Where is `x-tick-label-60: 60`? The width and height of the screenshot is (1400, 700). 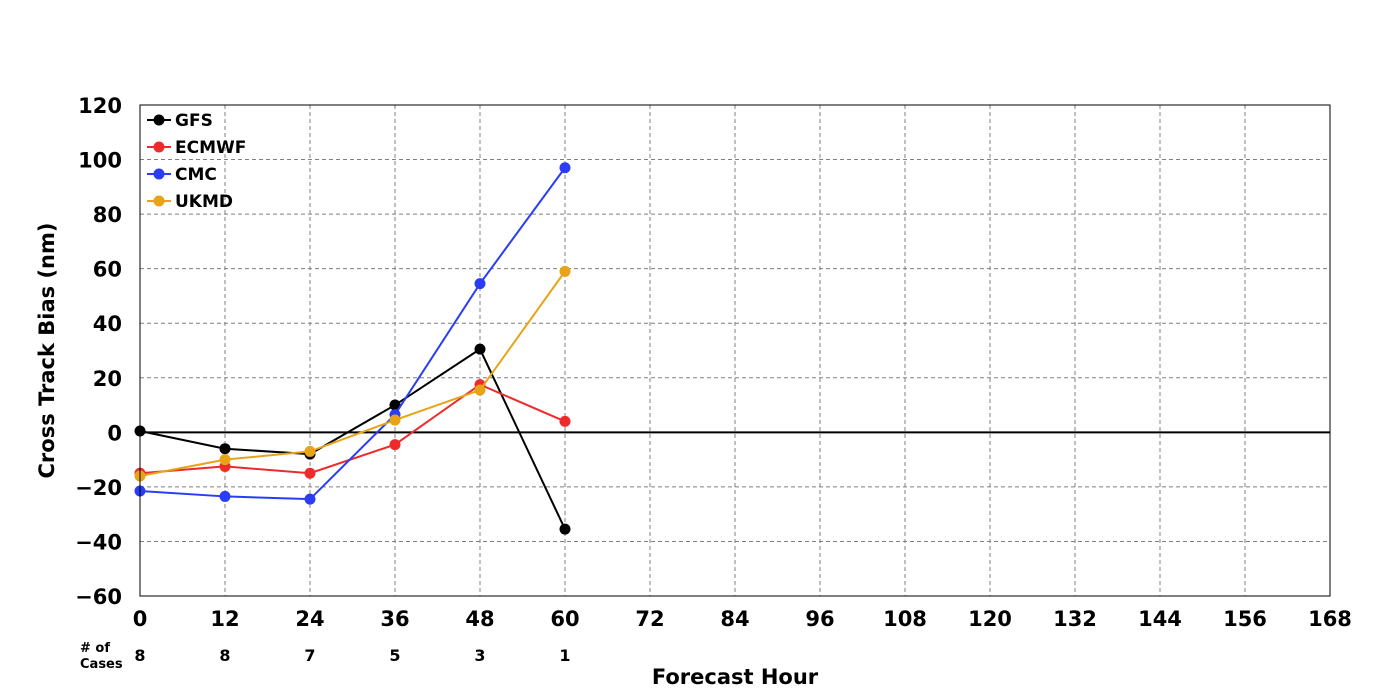 x-tick-label-60: 60 is located at coordinates (564, 619).